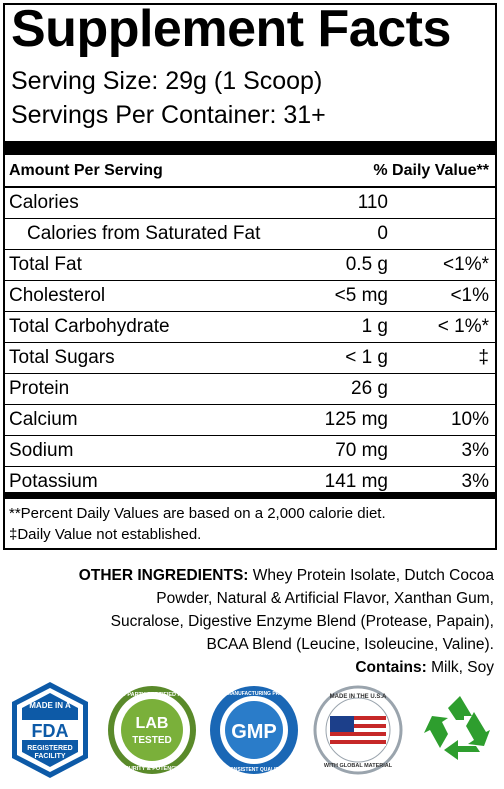 The image size is (504, 789). What do you see at coordinates (254, 770) in the screenshot?
I see `svg-text: CONSISTENT QUALITY` at bounding box center [254, 770].